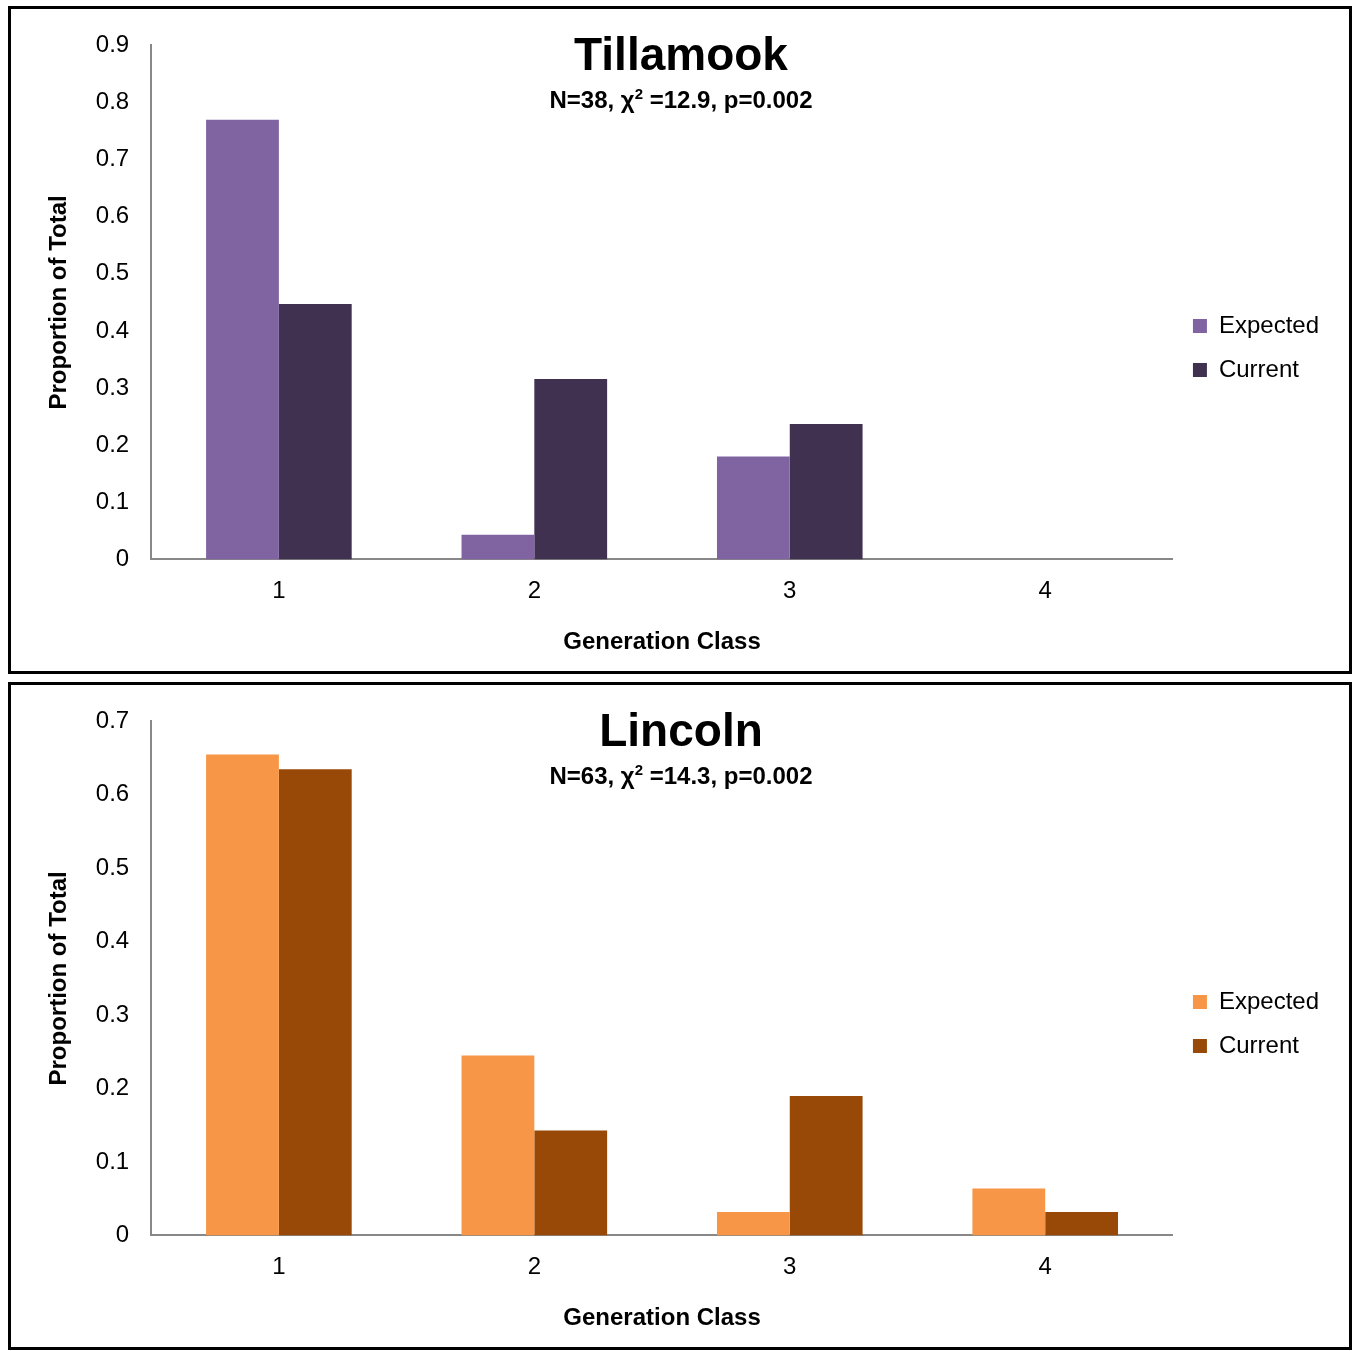 The width and height of the screenshot is (1356, 1351). I want to click on chart-title: Tillamook, so click(681, 54).